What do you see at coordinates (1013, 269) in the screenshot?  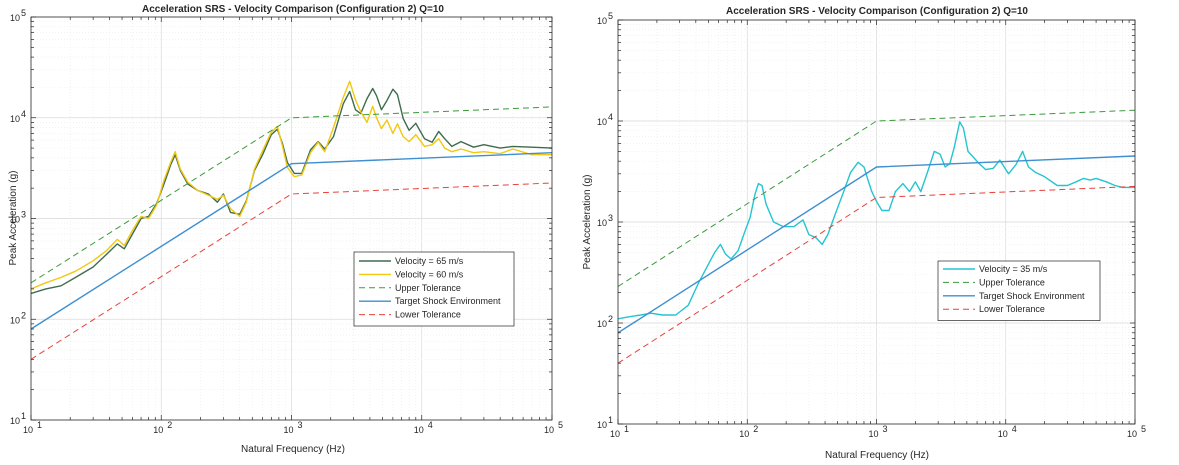 I see `legend-label: Velocity = 35 m/s` at bounding box center [1013, 269].